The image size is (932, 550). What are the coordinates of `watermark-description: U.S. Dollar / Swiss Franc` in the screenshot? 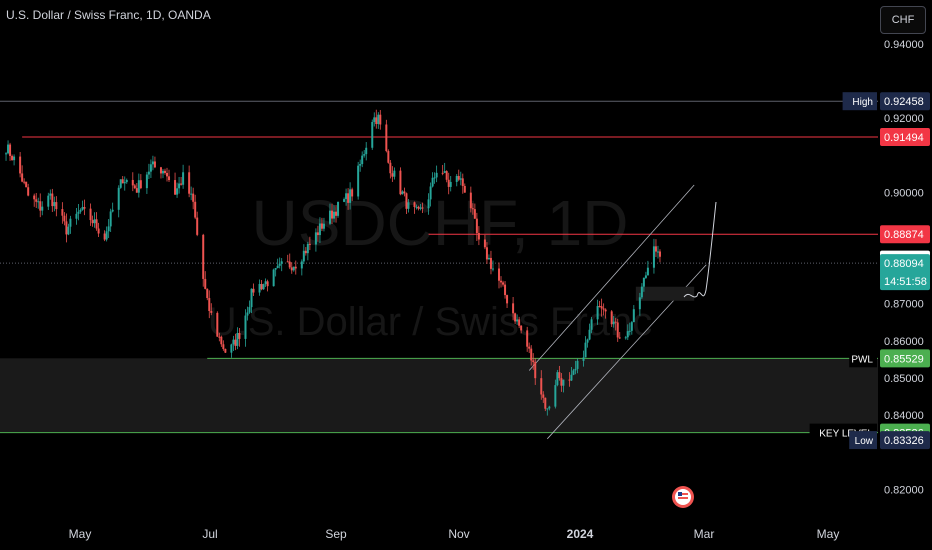 It's located at (430, 322).